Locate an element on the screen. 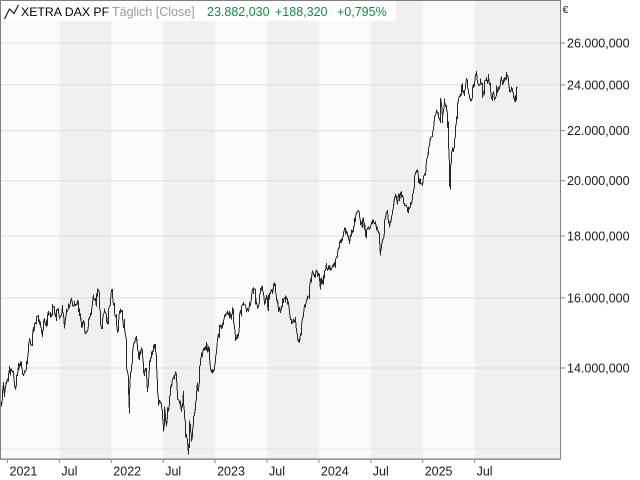 This screenshot has height=480, width=640. svg-text: 18.000,000 is located at coordinates (598, 236).